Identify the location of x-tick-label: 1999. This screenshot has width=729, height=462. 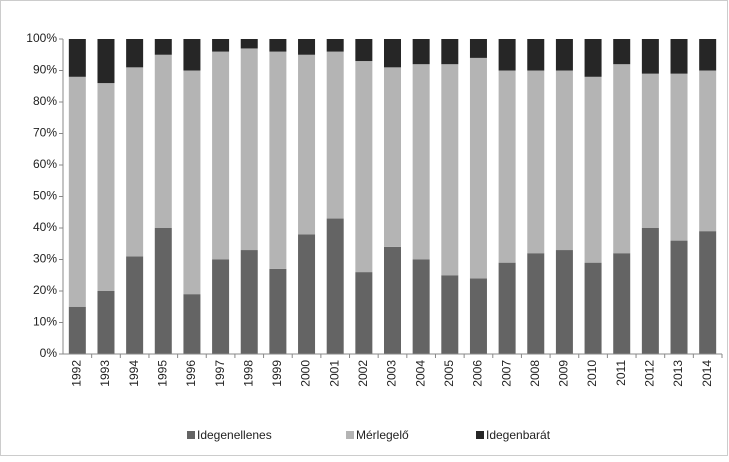
(277, 373).